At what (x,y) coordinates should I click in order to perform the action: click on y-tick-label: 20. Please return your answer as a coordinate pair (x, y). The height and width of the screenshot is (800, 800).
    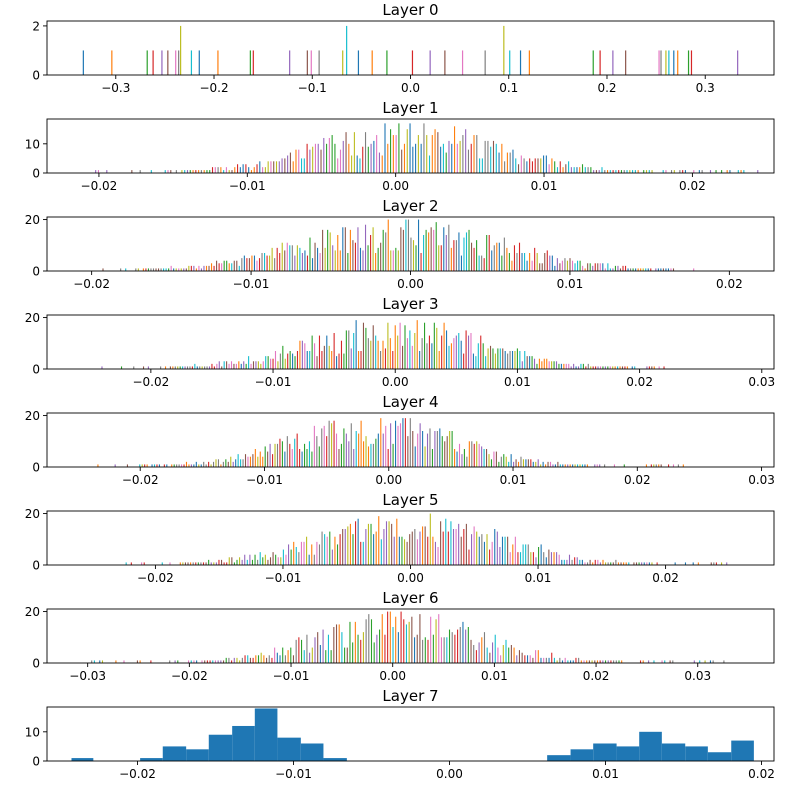
    Looking at the image, I should click on (32, 318).